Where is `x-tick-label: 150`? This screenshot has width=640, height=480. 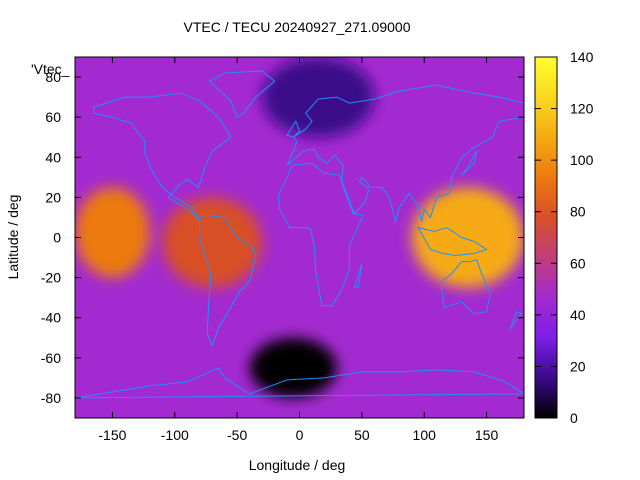
x-tick-label: 150 is located at coordinates (487, 435).